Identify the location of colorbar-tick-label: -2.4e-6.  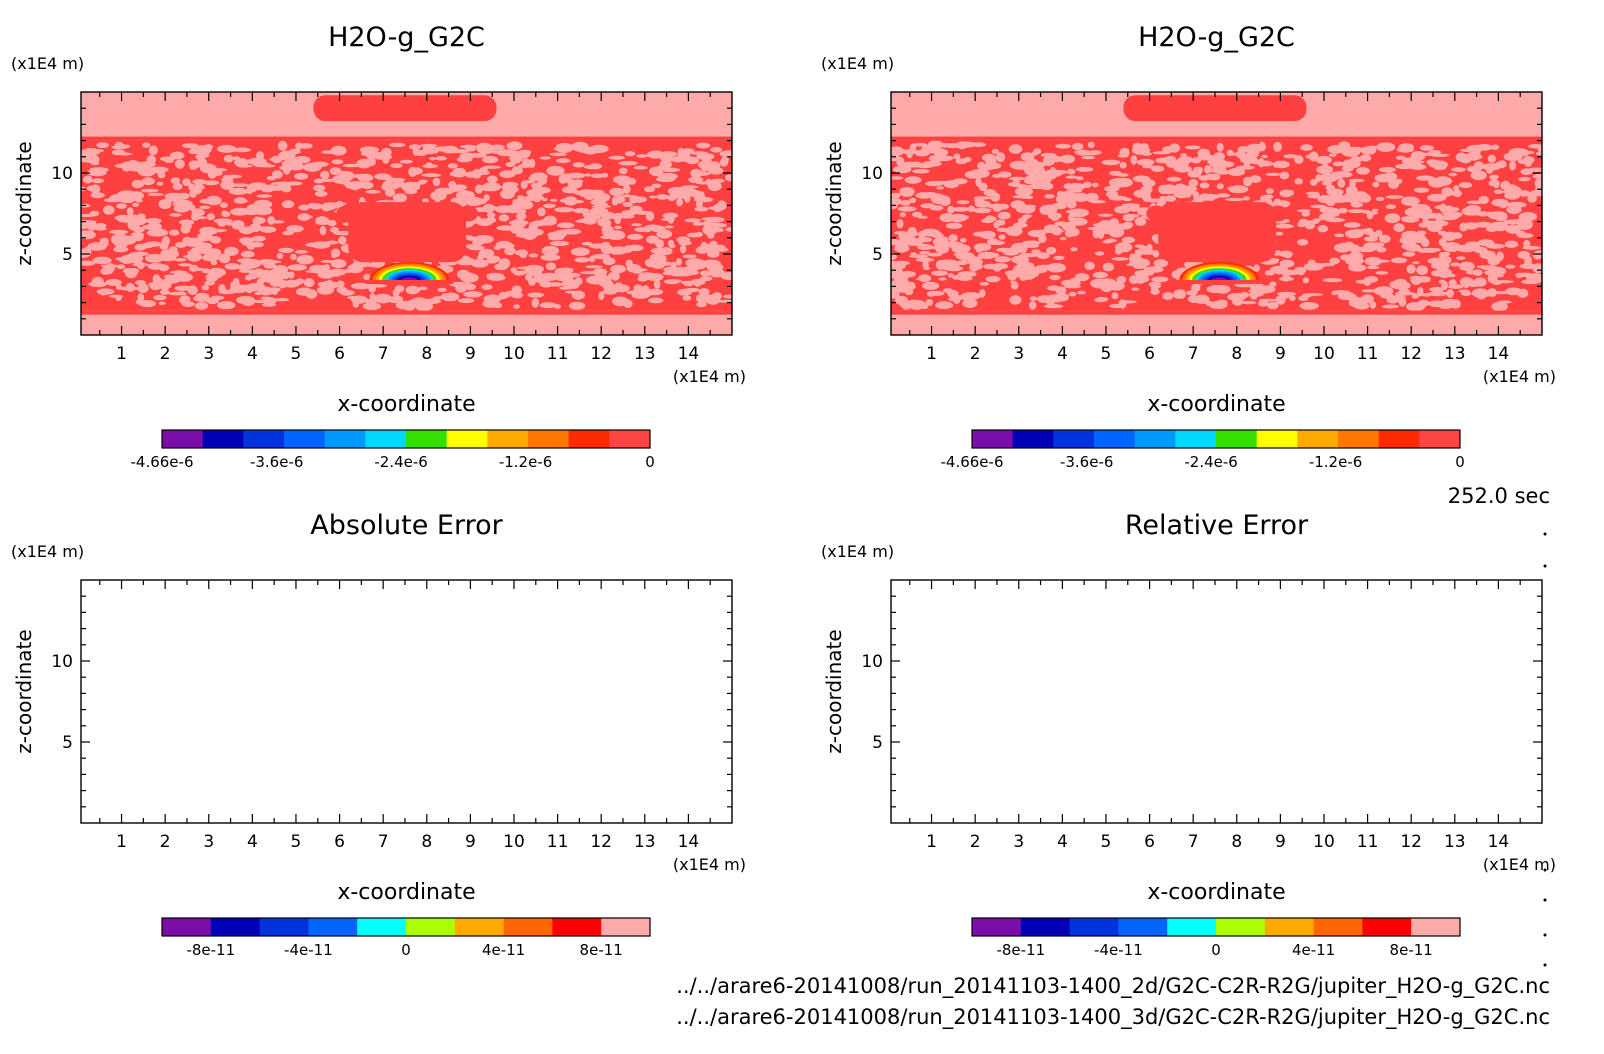
(1210, 462).